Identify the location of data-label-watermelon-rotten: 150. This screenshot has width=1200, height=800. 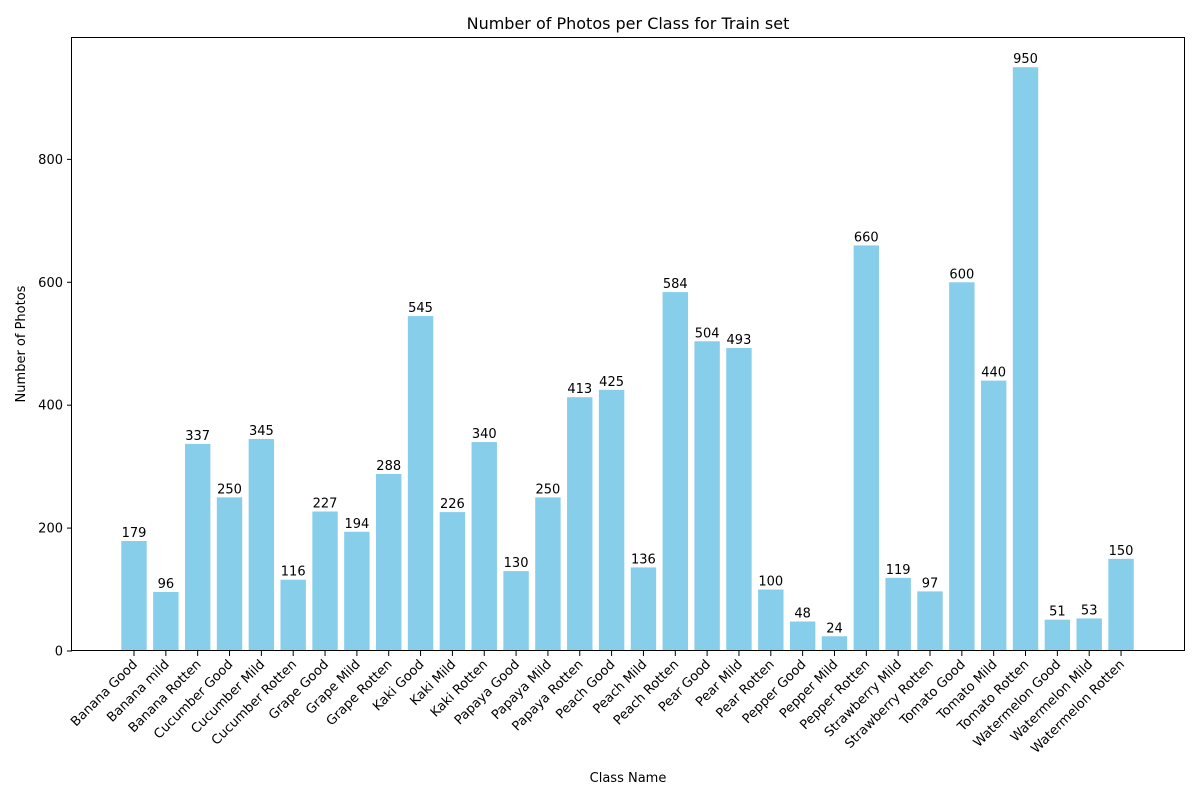
(1121, 551).